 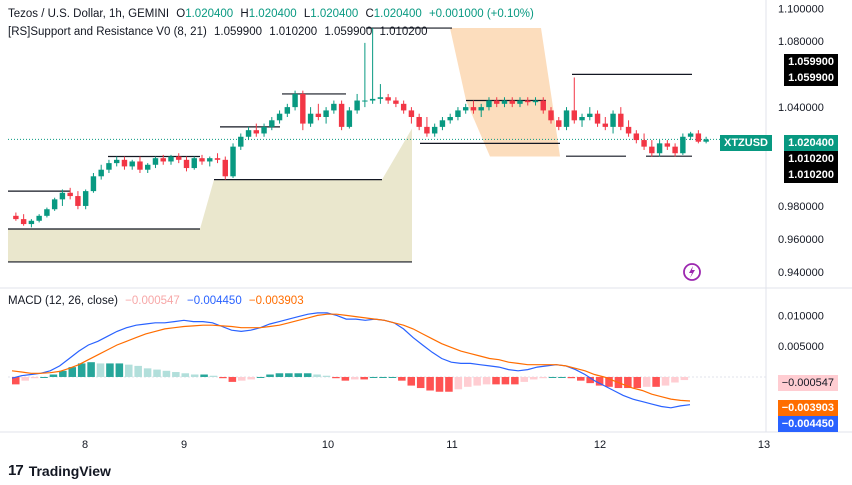 I want to click on lightning-icon, so click(x=692, y=272).